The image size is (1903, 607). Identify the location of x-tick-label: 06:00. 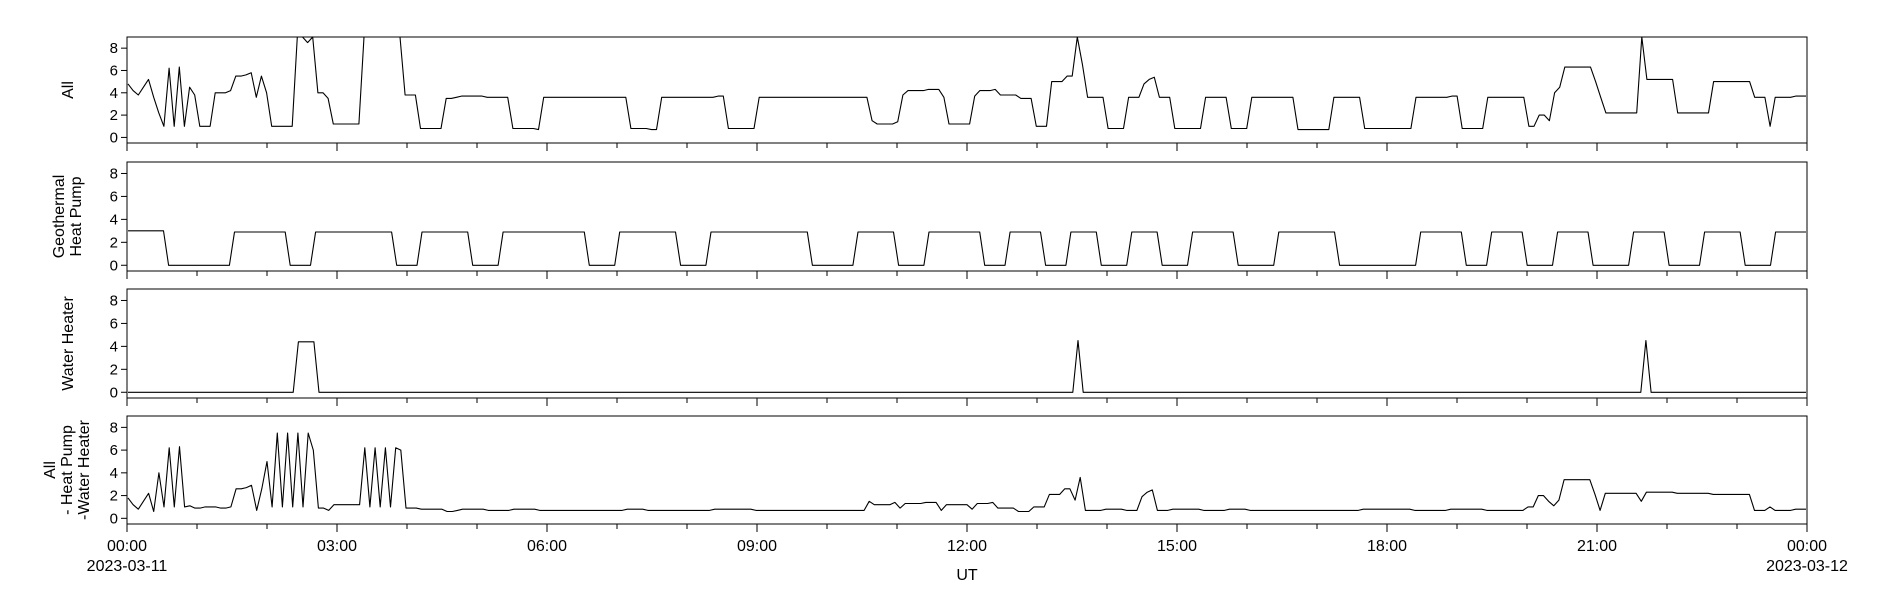
(547, 546).